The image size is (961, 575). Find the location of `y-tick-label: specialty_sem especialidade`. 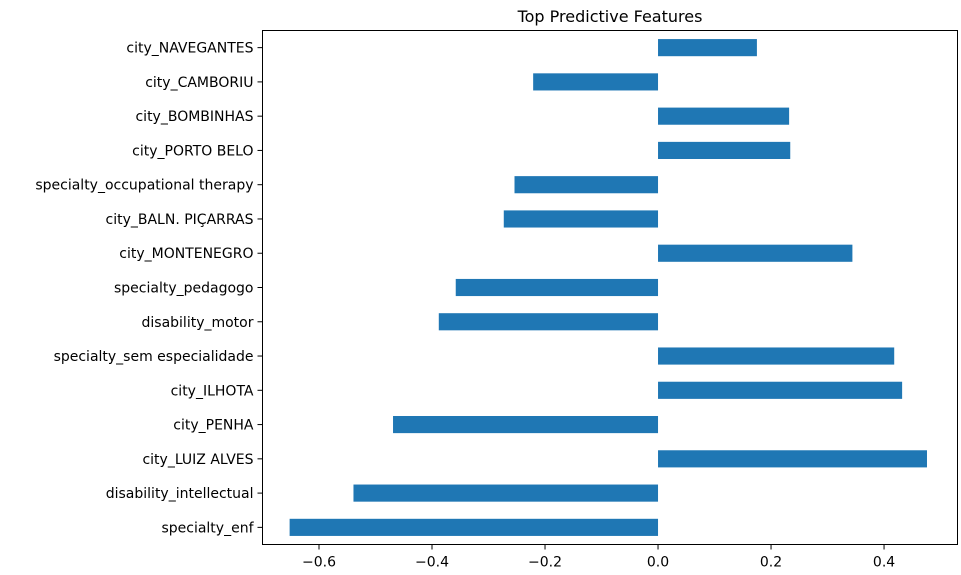

y-tick-label: specialty_sem especialidade is located at coordinates (154, 357).